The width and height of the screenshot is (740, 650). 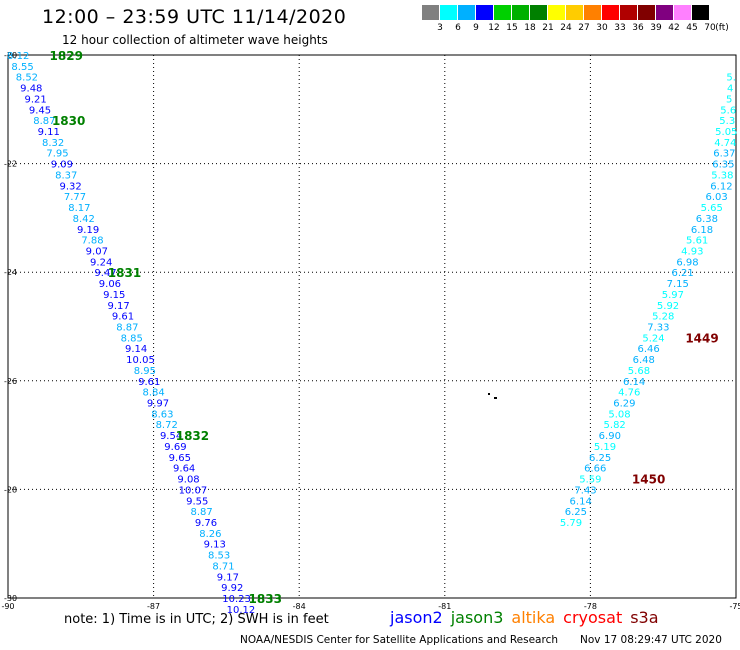 I want to click on wave-height-value: 8.84, so click(x=153, y=393).